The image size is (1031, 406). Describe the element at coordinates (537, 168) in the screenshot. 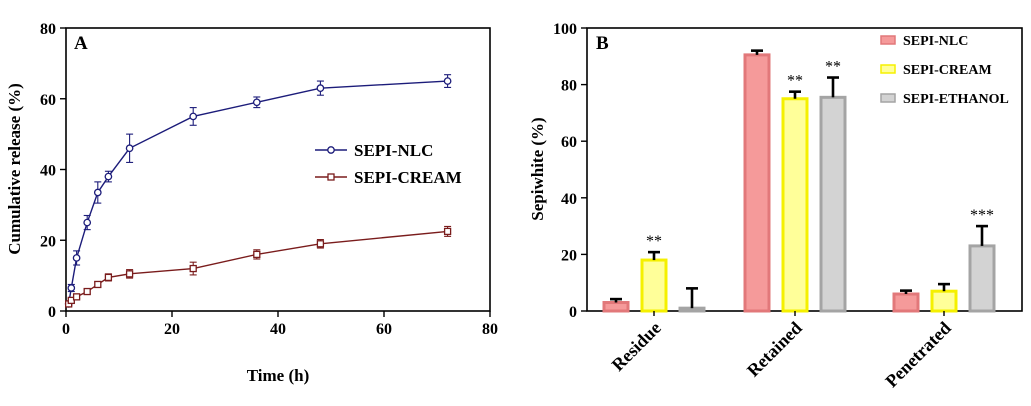

I see `y-axis-label-b: Sepiwhite (%)` at that location.